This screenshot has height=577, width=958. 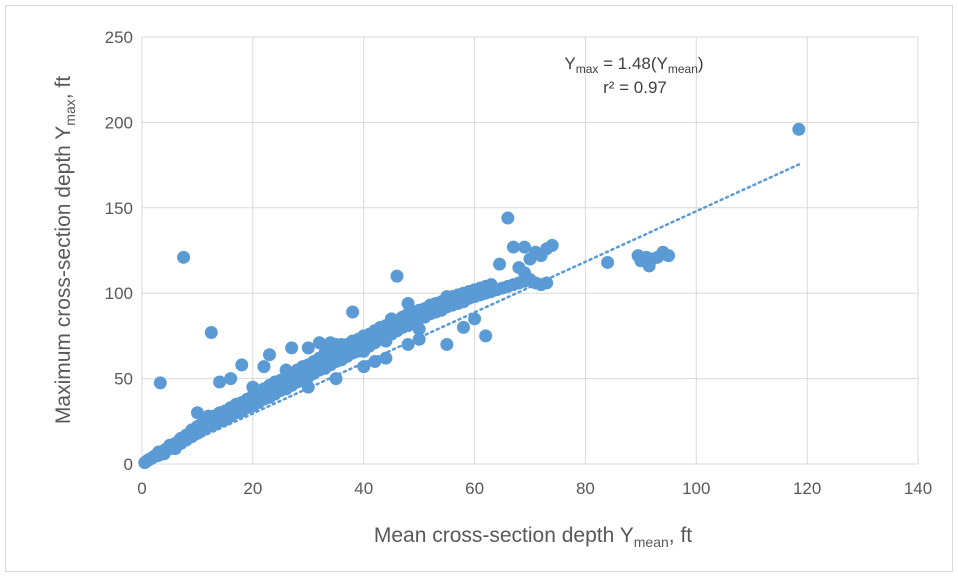 What do you see at coordinates (70, 112) in the screenshot?
I see `y-axis-title-sub: max` at bounding box center [70, 112].